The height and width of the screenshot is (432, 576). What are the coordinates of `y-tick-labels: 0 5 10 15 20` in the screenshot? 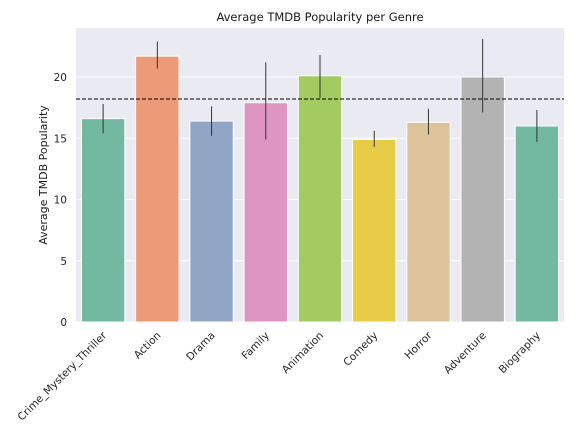 It's located at (60, 200).